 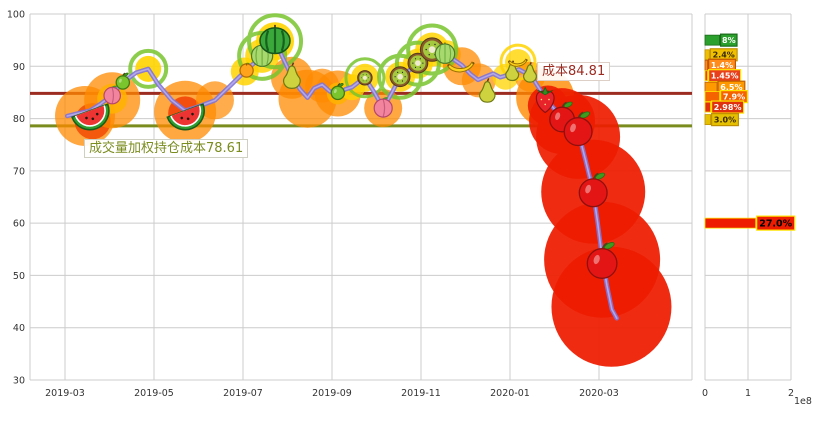 I want to click on axis-unit-label: 1e8, so click(x=803, y=401).